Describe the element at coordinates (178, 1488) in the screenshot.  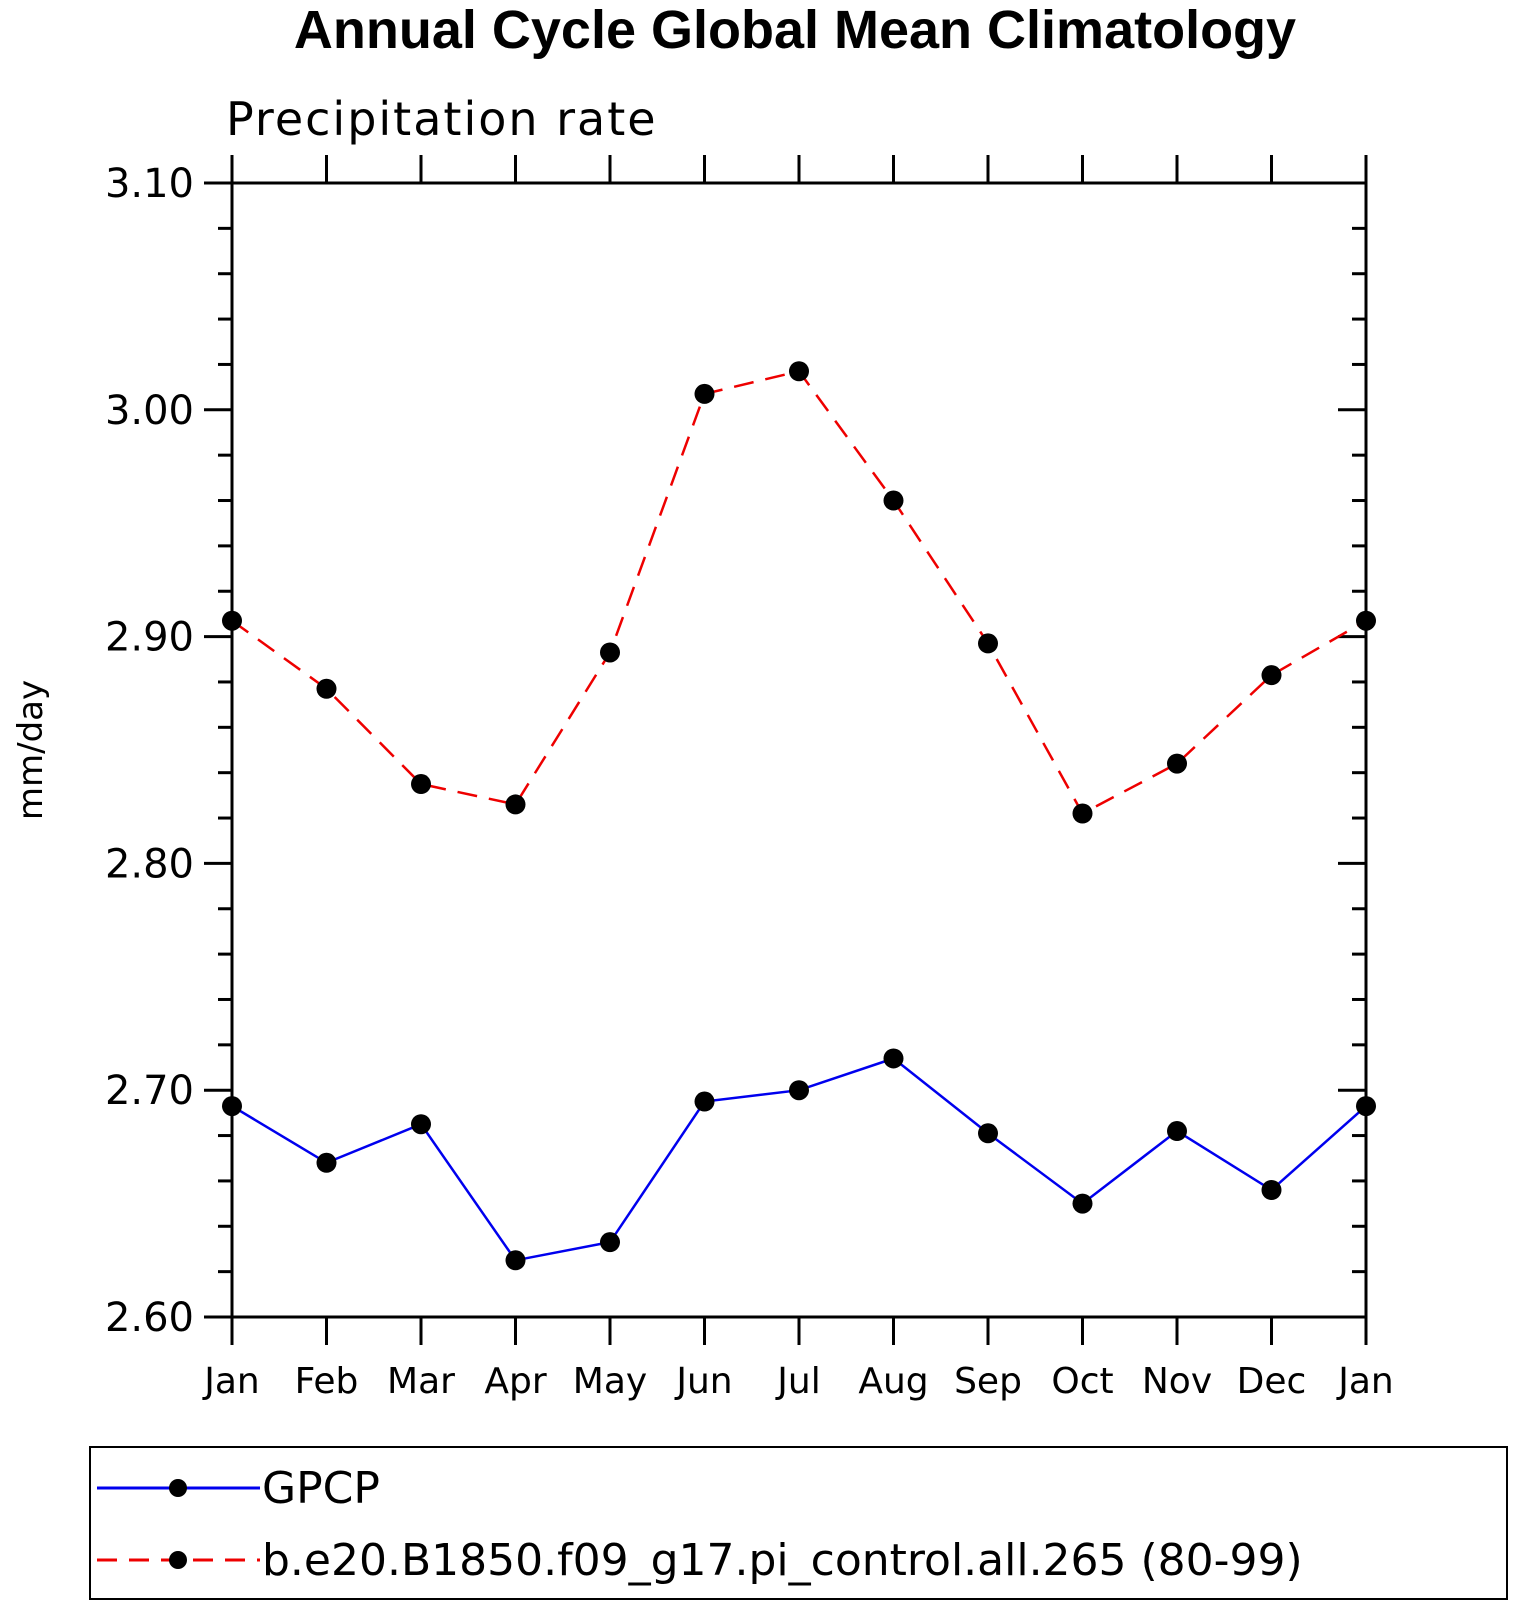
I see `legend-marker-gpcp` at that location.